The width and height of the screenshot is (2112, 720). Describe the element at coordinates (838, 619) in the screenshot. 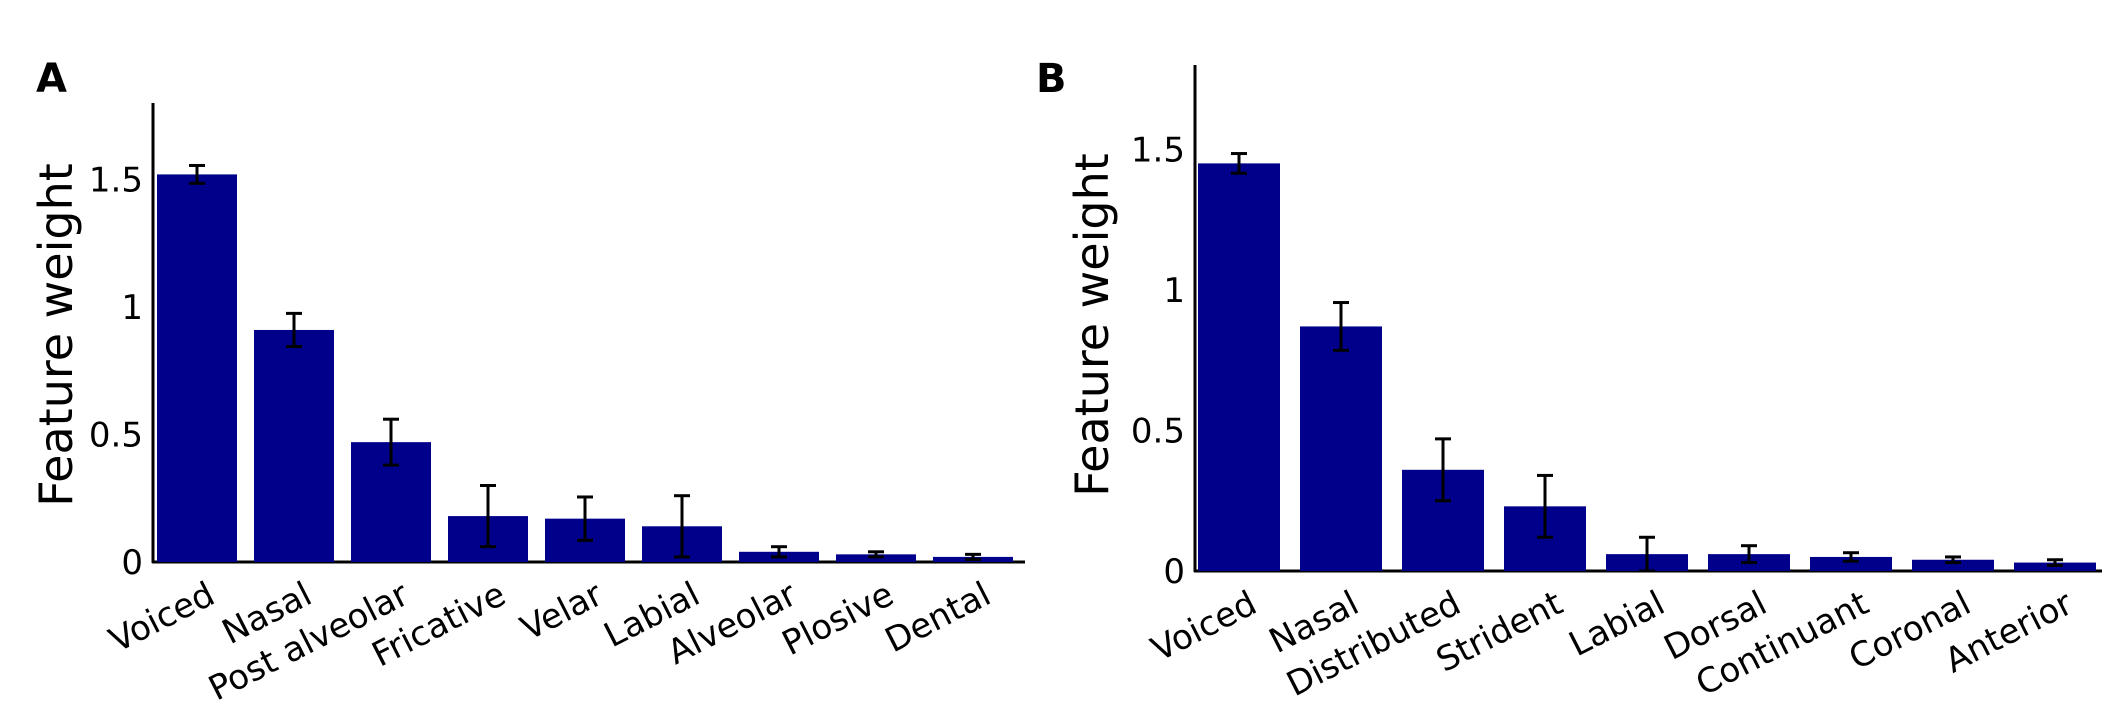

I see `x-tick-label: Plosive` at that location.